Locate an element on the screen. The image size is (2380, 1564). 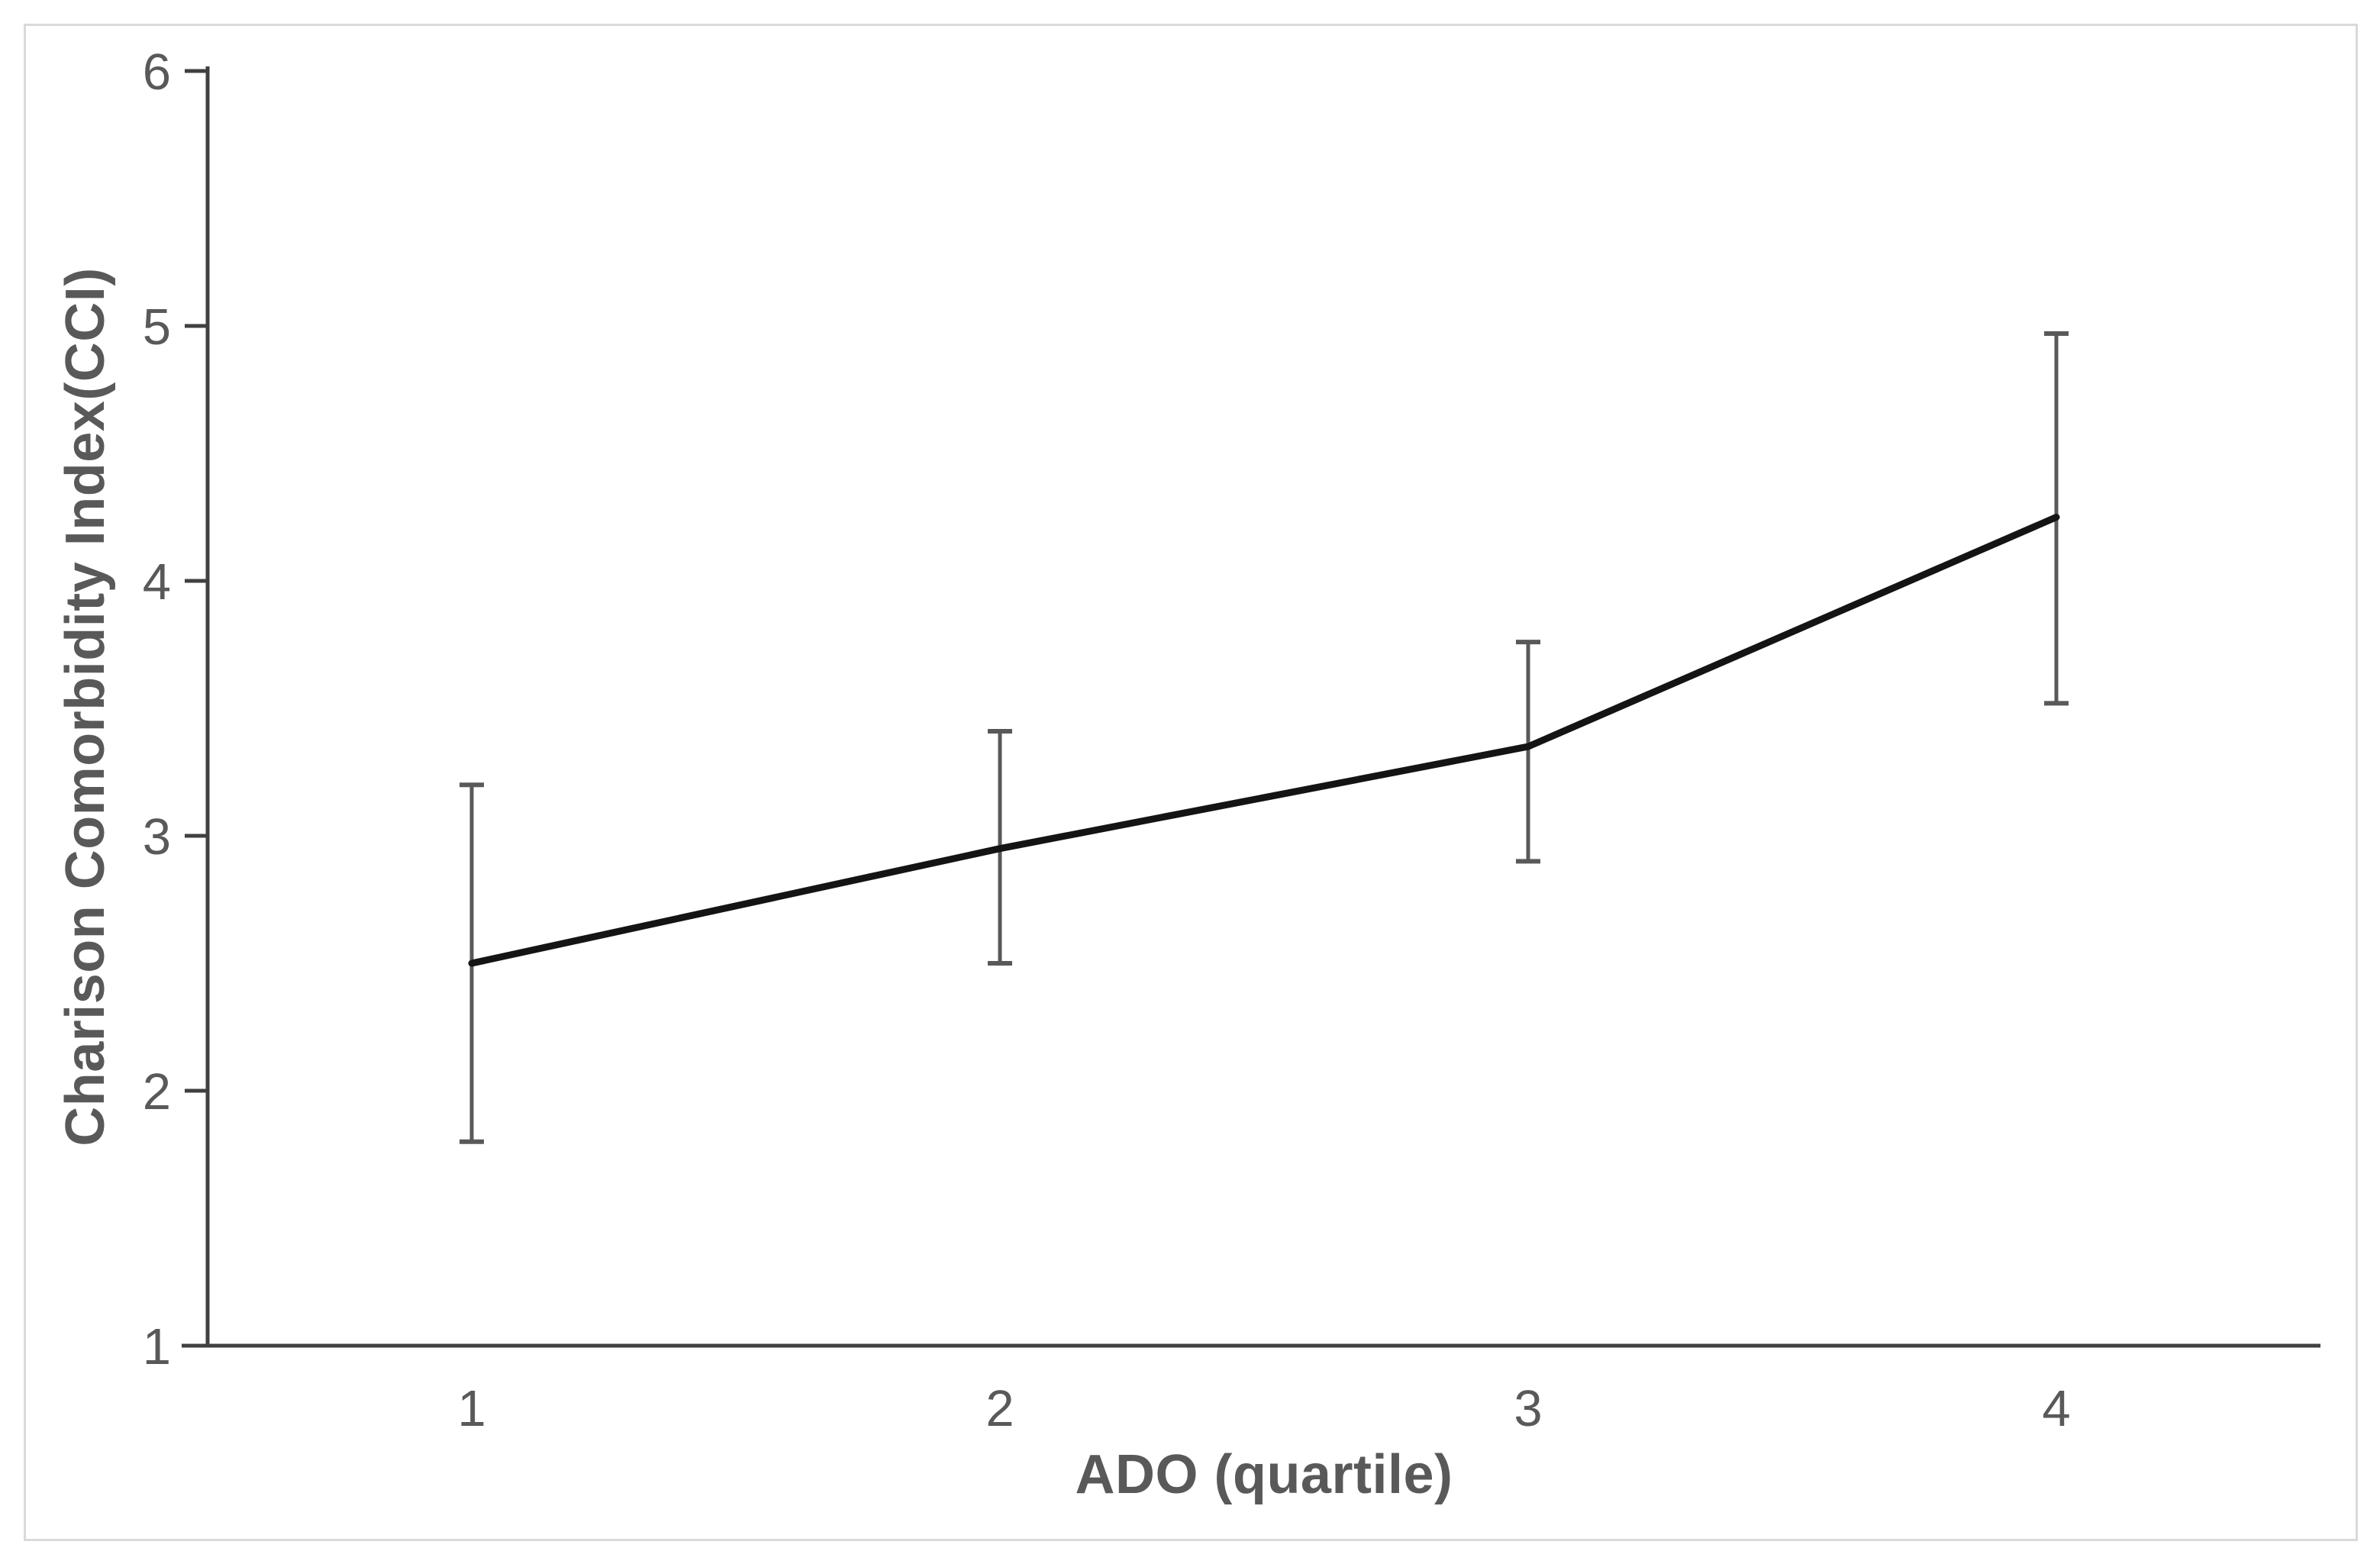
x-axis-title: ADO (quartile) is located at coordinates (1264, 1474).